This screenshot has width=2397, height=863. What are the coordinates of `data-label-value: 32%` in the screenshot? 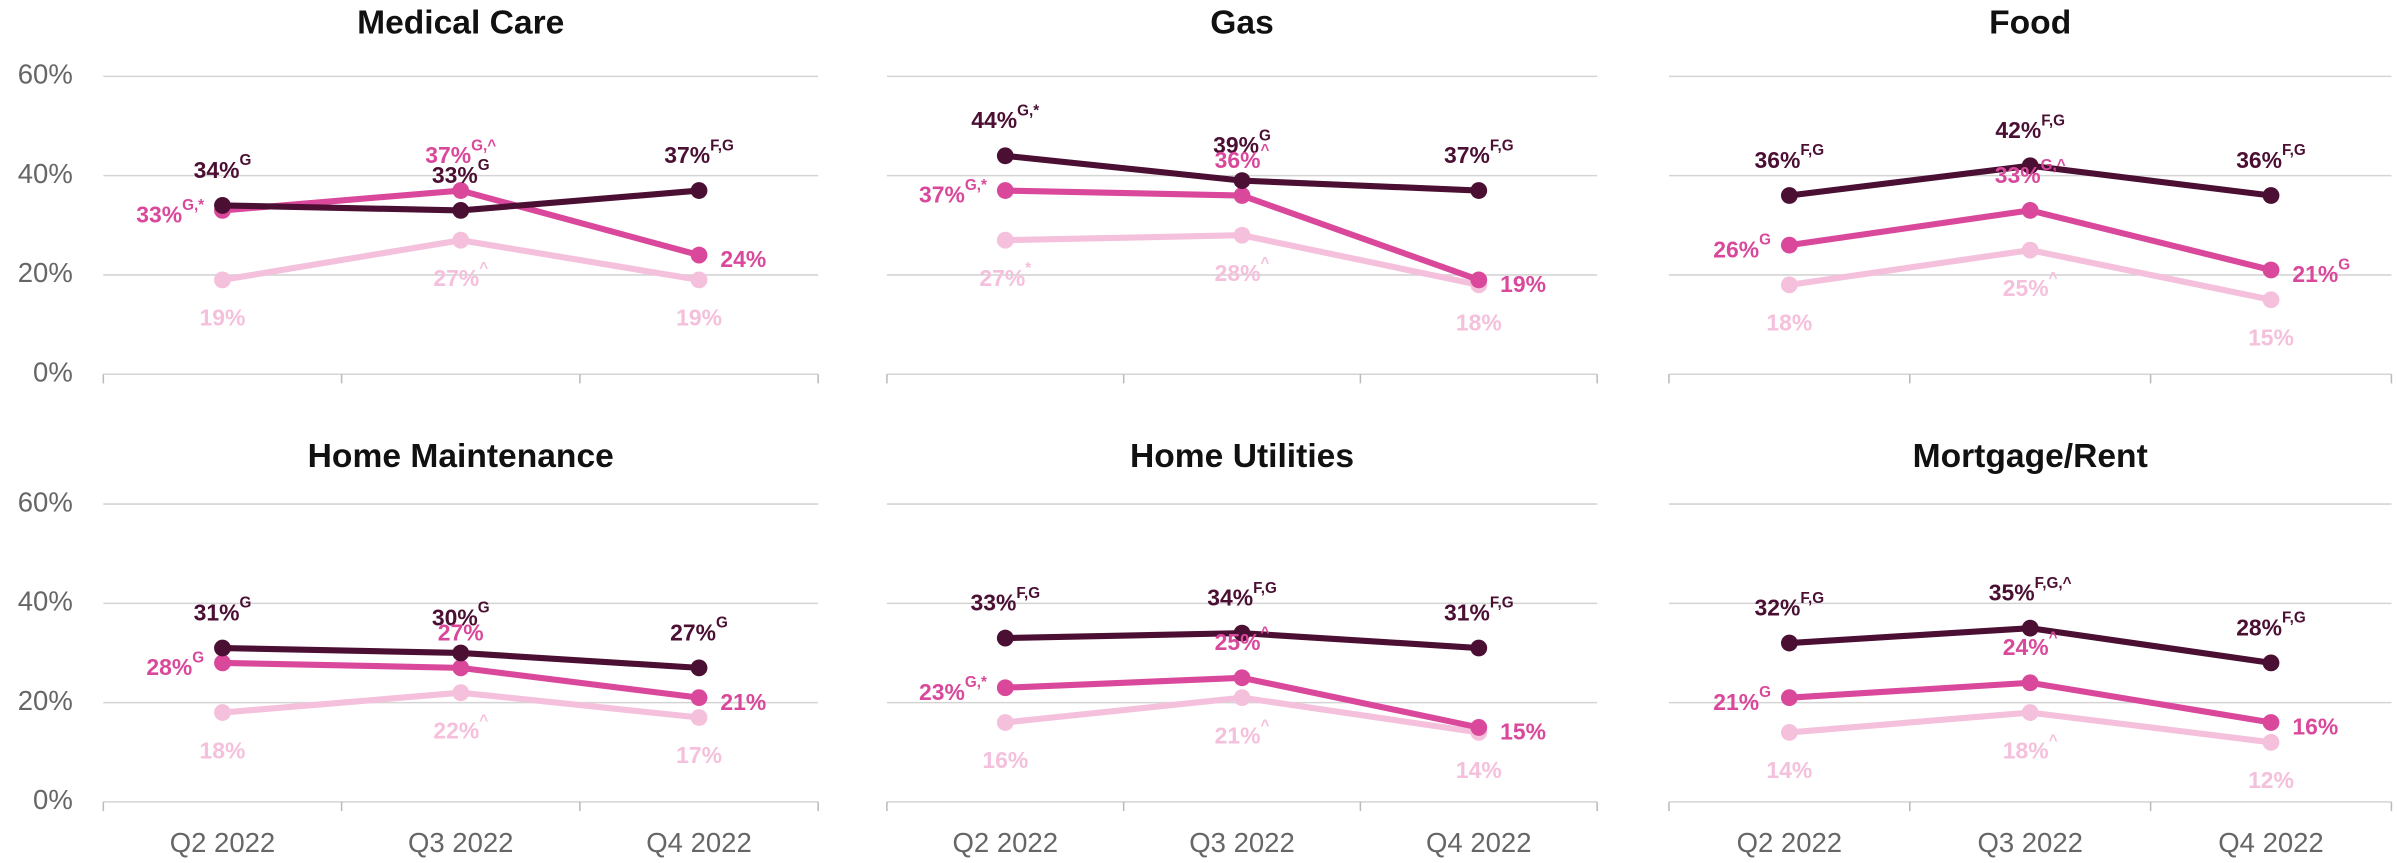 It's located at (1778, 607).